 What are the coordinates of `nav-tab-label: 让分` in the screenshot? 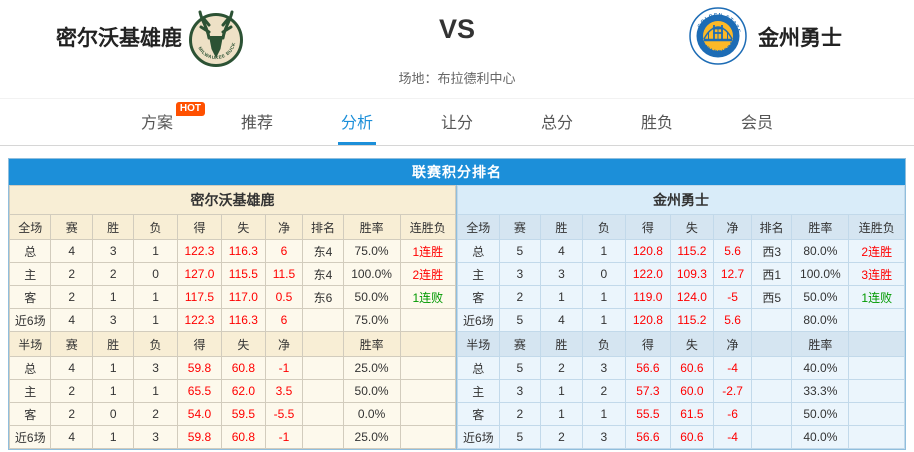 It's located at (456, 123).